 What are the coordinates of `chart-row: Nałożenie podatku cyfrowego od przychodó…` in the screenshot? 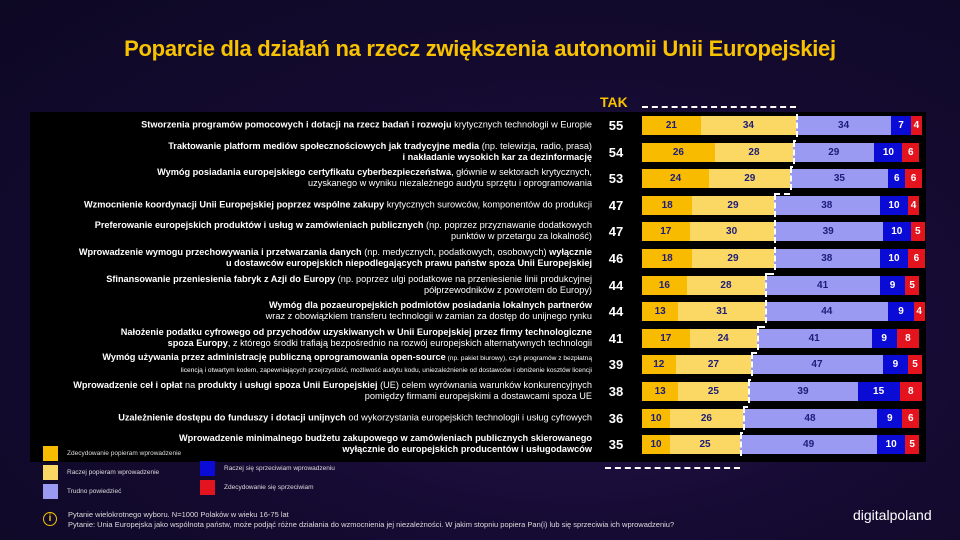 It's located at (480, 338).